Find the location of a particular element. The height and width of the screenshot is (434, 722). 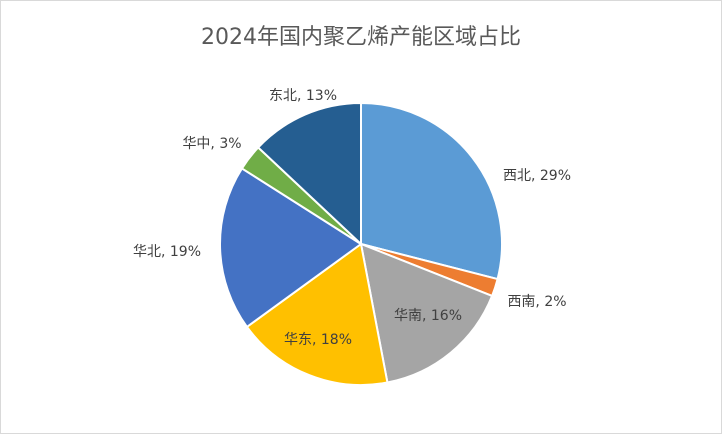

data-label: 西北, 29% is located at coordinates (537, 176).